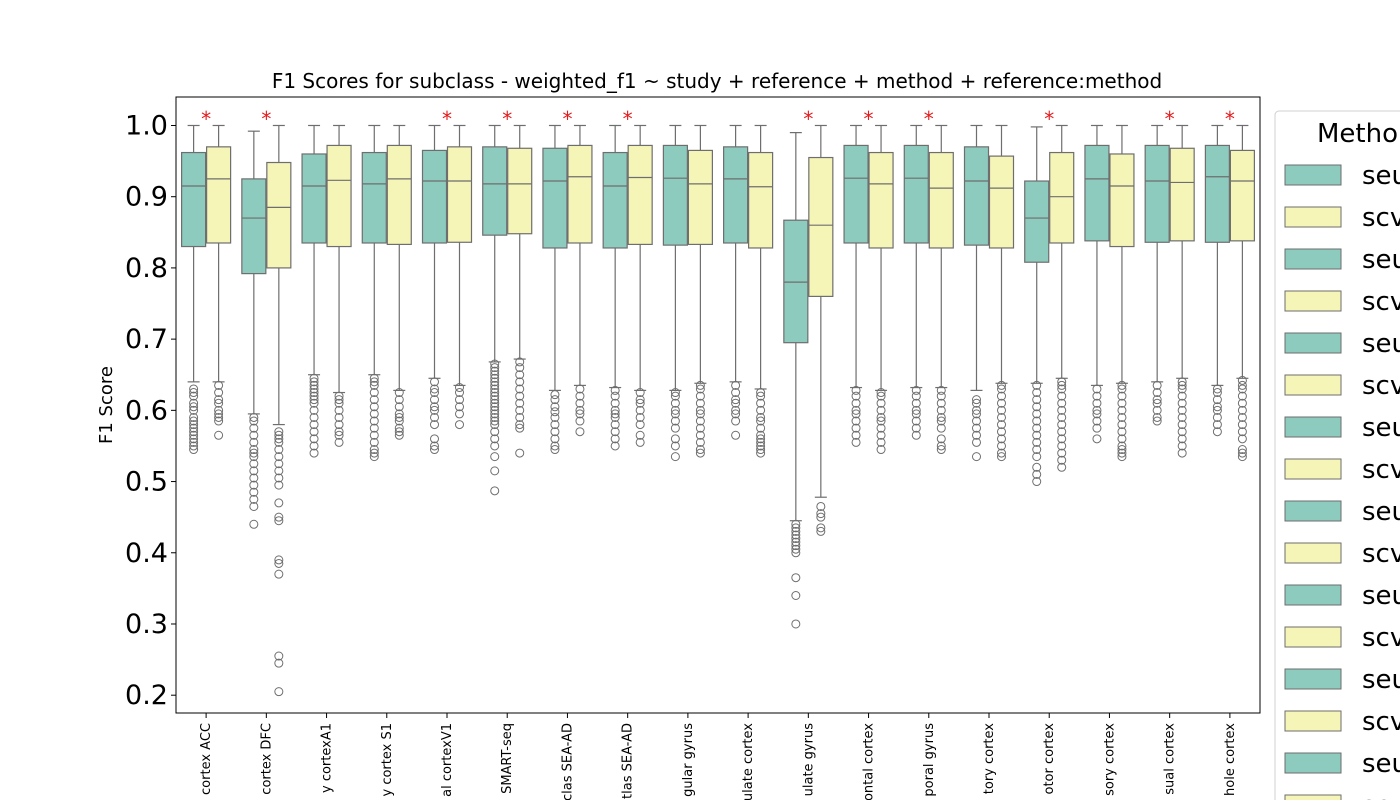 The width and height of the screenshot is (1400, 800). I want to click on category-group: tlas SEA-AD *, so click(627, 453).